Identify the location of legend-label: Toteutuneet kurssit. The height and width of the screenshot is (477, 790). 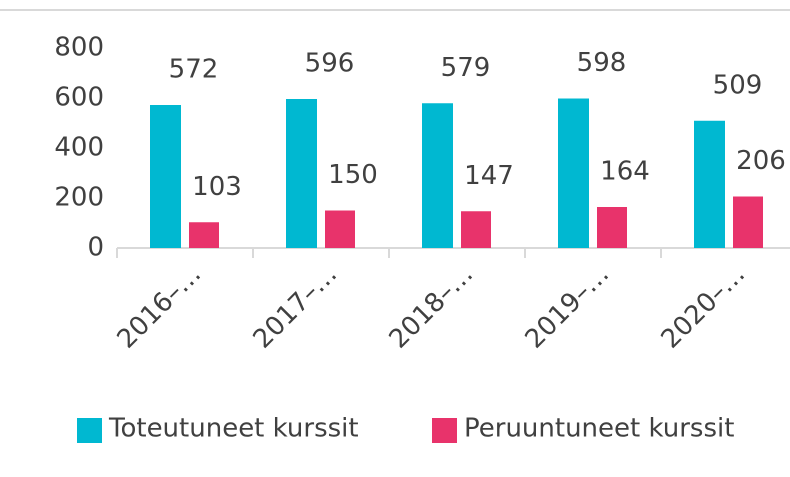
(233, 429).